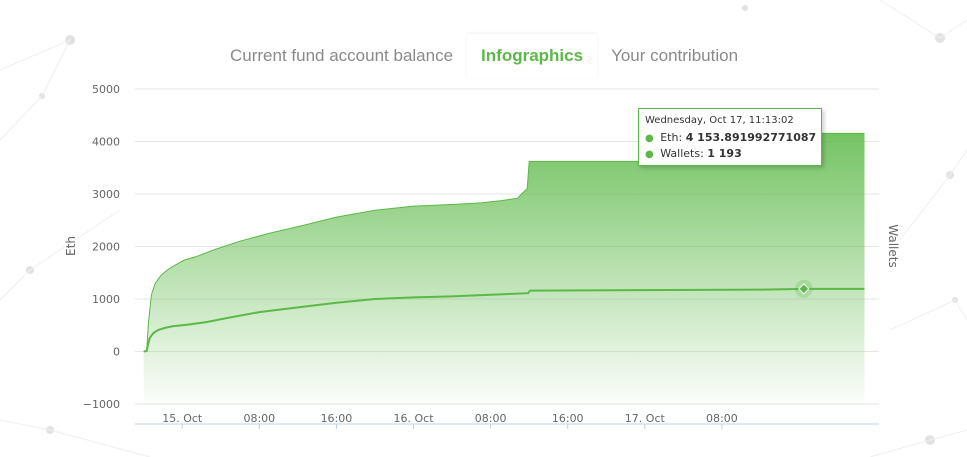 The height and width of the screenshot is (457, 967). Describe the element at coordinates (675, 55) in the screenshot. I see `tab-your-contribution: Your contribution` at that location.